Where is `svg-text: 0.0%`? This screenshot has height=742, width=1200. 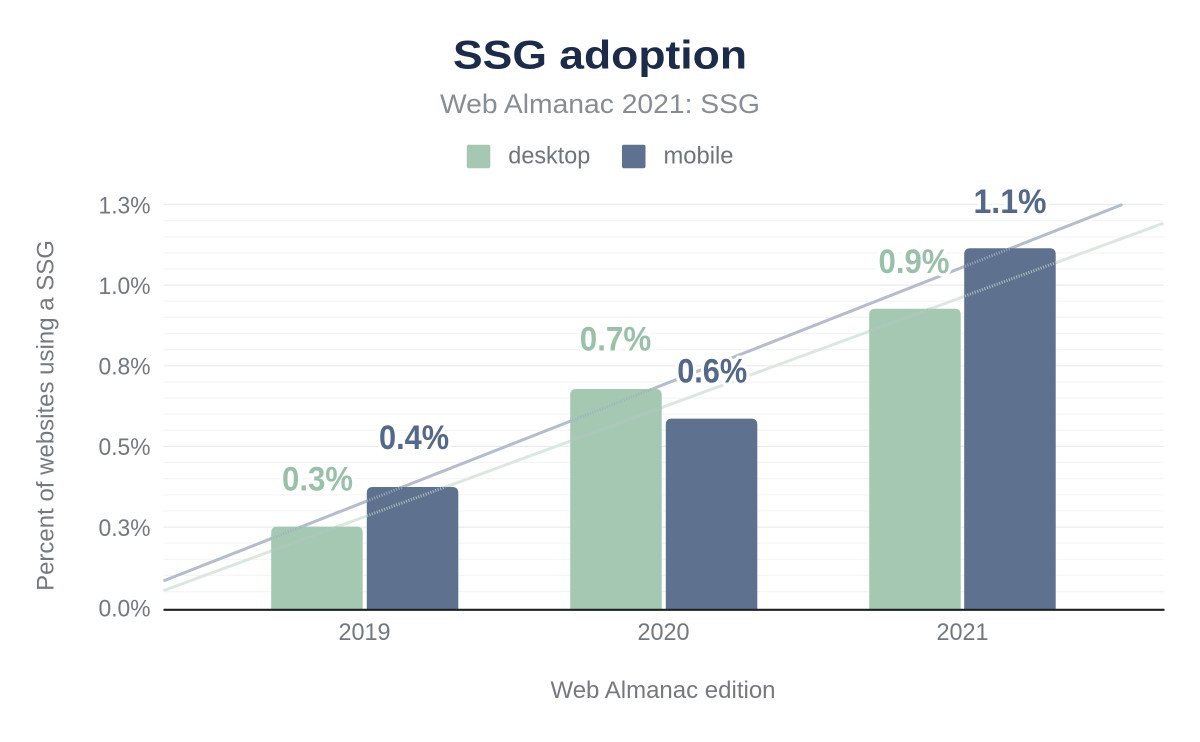 svg-text: 0.0% is located at coordinates (125, 609).